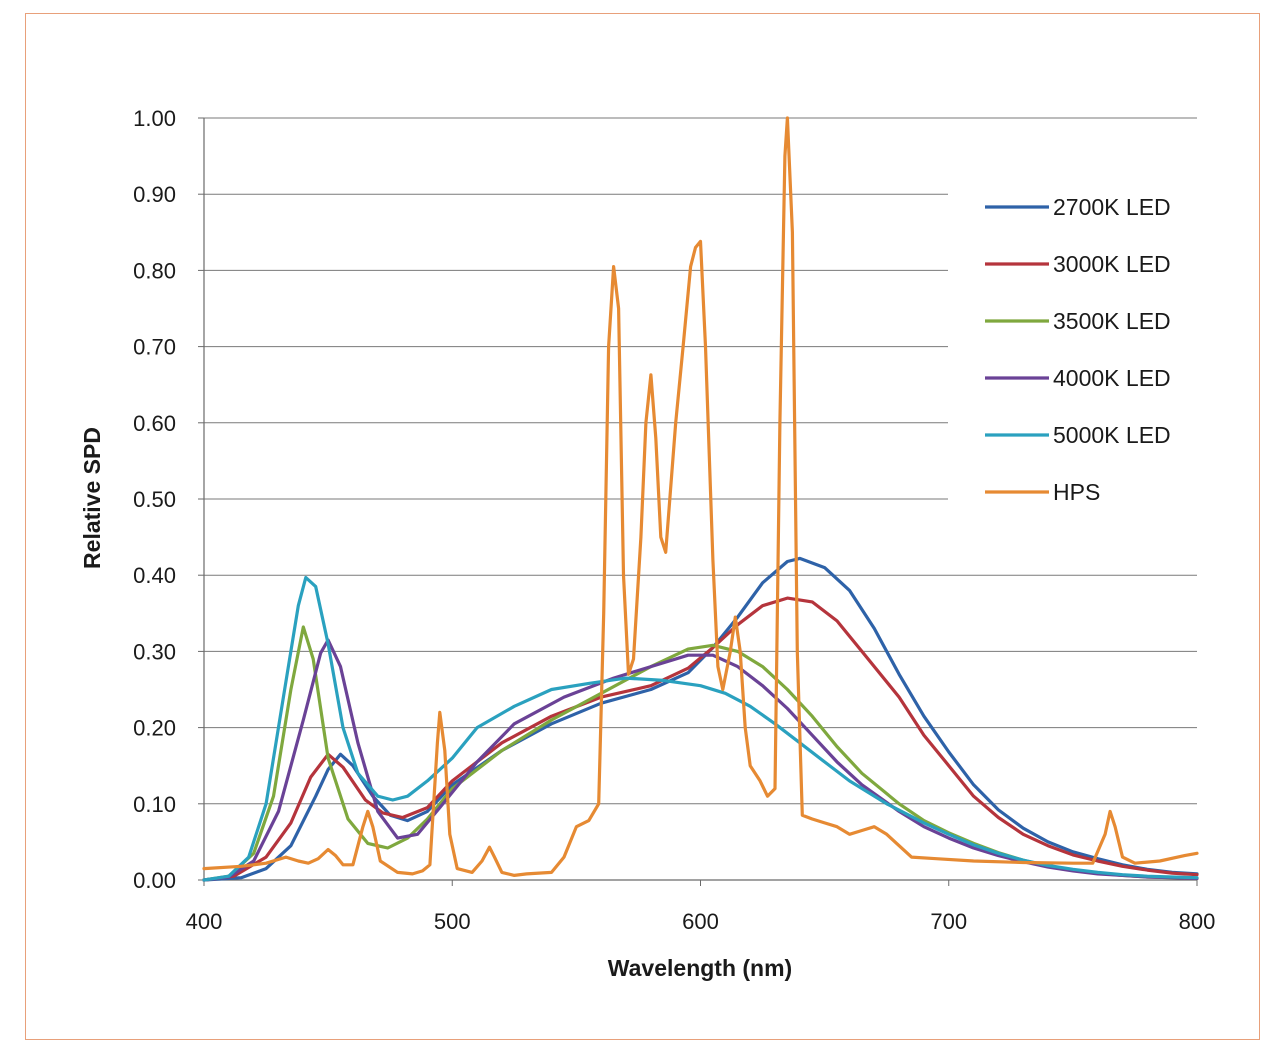  I want to click on legend-label: 2700K LED, so click(1112, 207).